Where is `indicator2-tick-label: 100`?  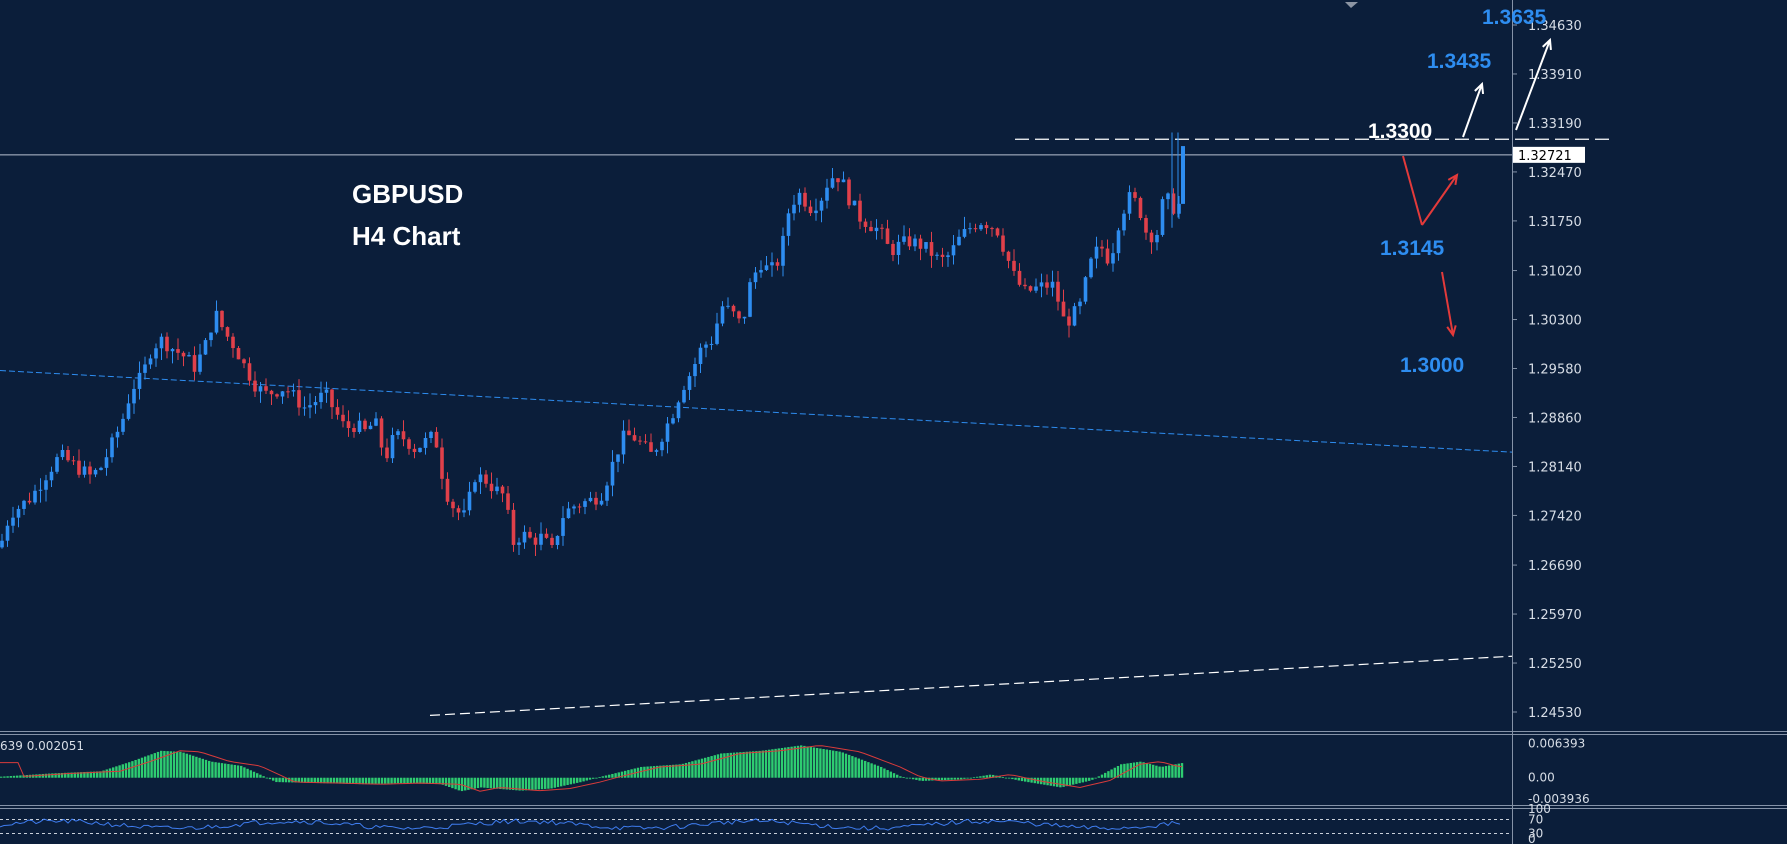 indicator2-tick-label: 100 is located at coordinates (1539, 809).